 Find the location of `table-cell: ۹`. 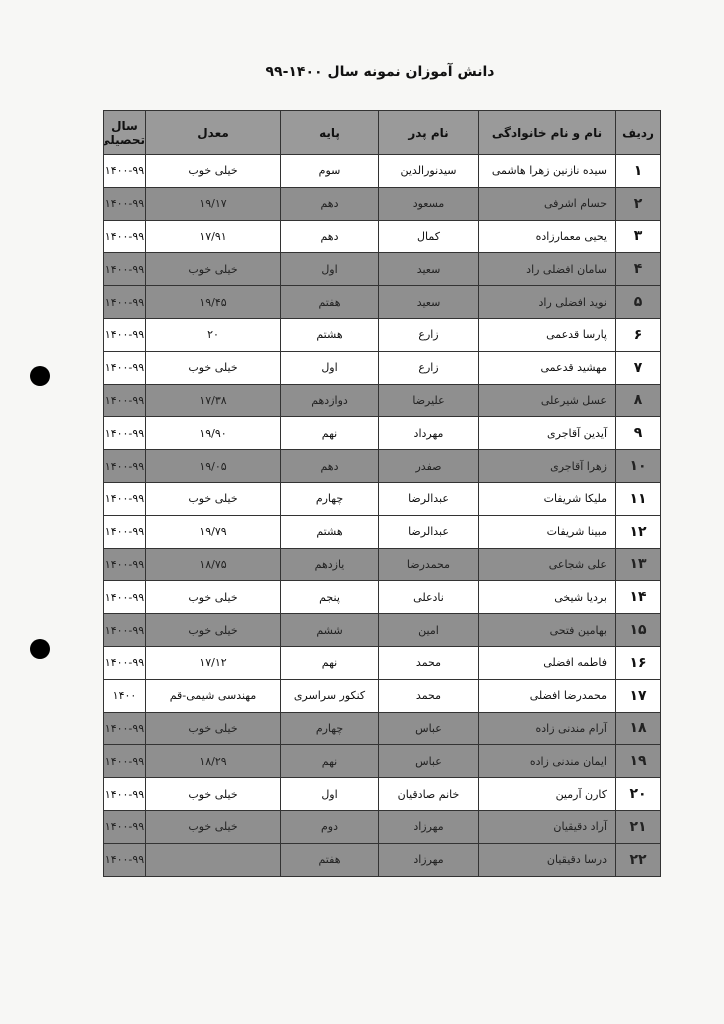

table-cell: ۹ is located at coordinates (638, 433).